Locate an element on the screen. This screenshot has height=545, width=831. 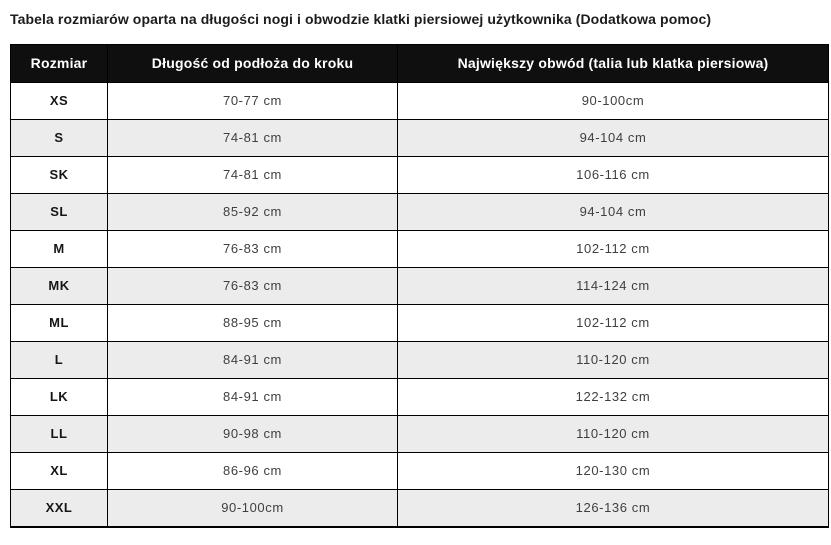
size-cell: SK is located at coordinates (59, 174).